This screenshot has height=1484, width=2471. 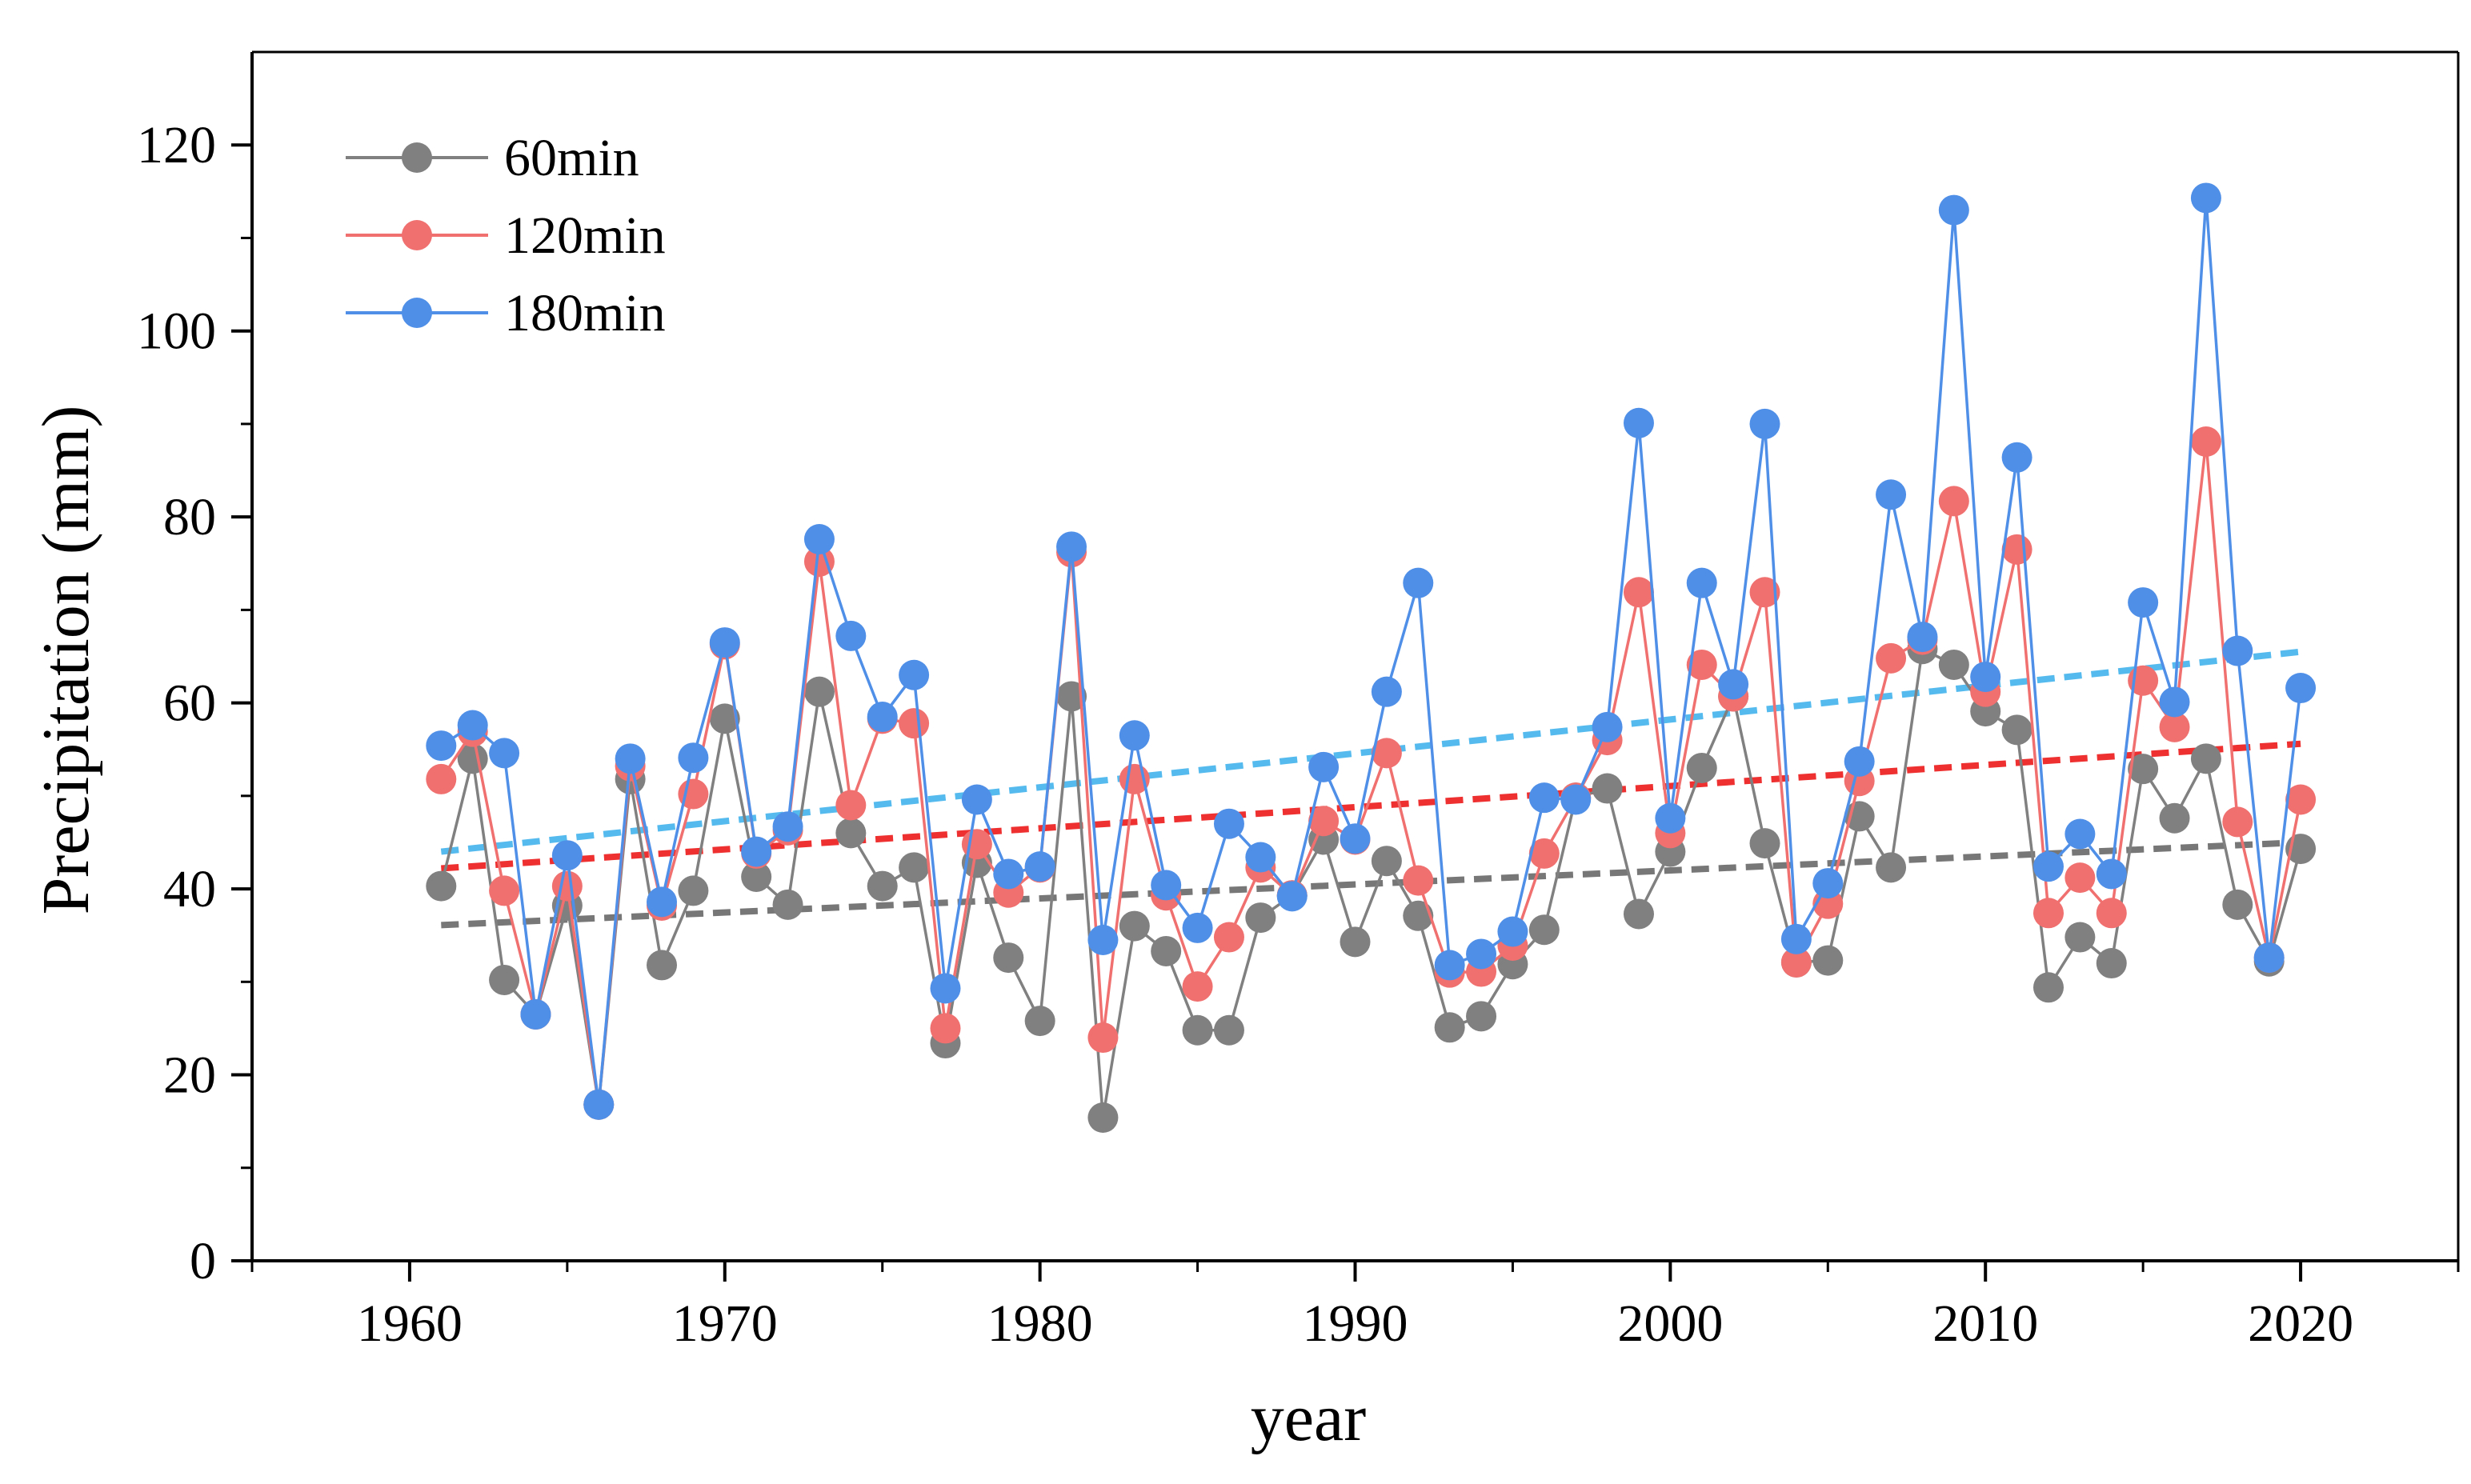 I want to click on legend-marker-120min, so click(x=417, y=235).